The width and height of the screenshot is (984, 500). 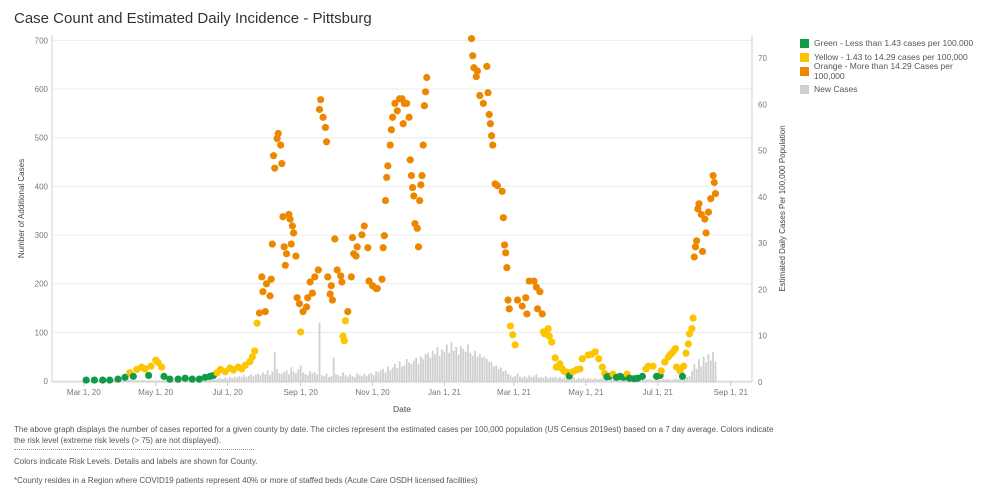 What do you see at coordinates (762, 151) in the screenshot?
I see `y-right-tick-label: 50` at bounding box center [762, 151].